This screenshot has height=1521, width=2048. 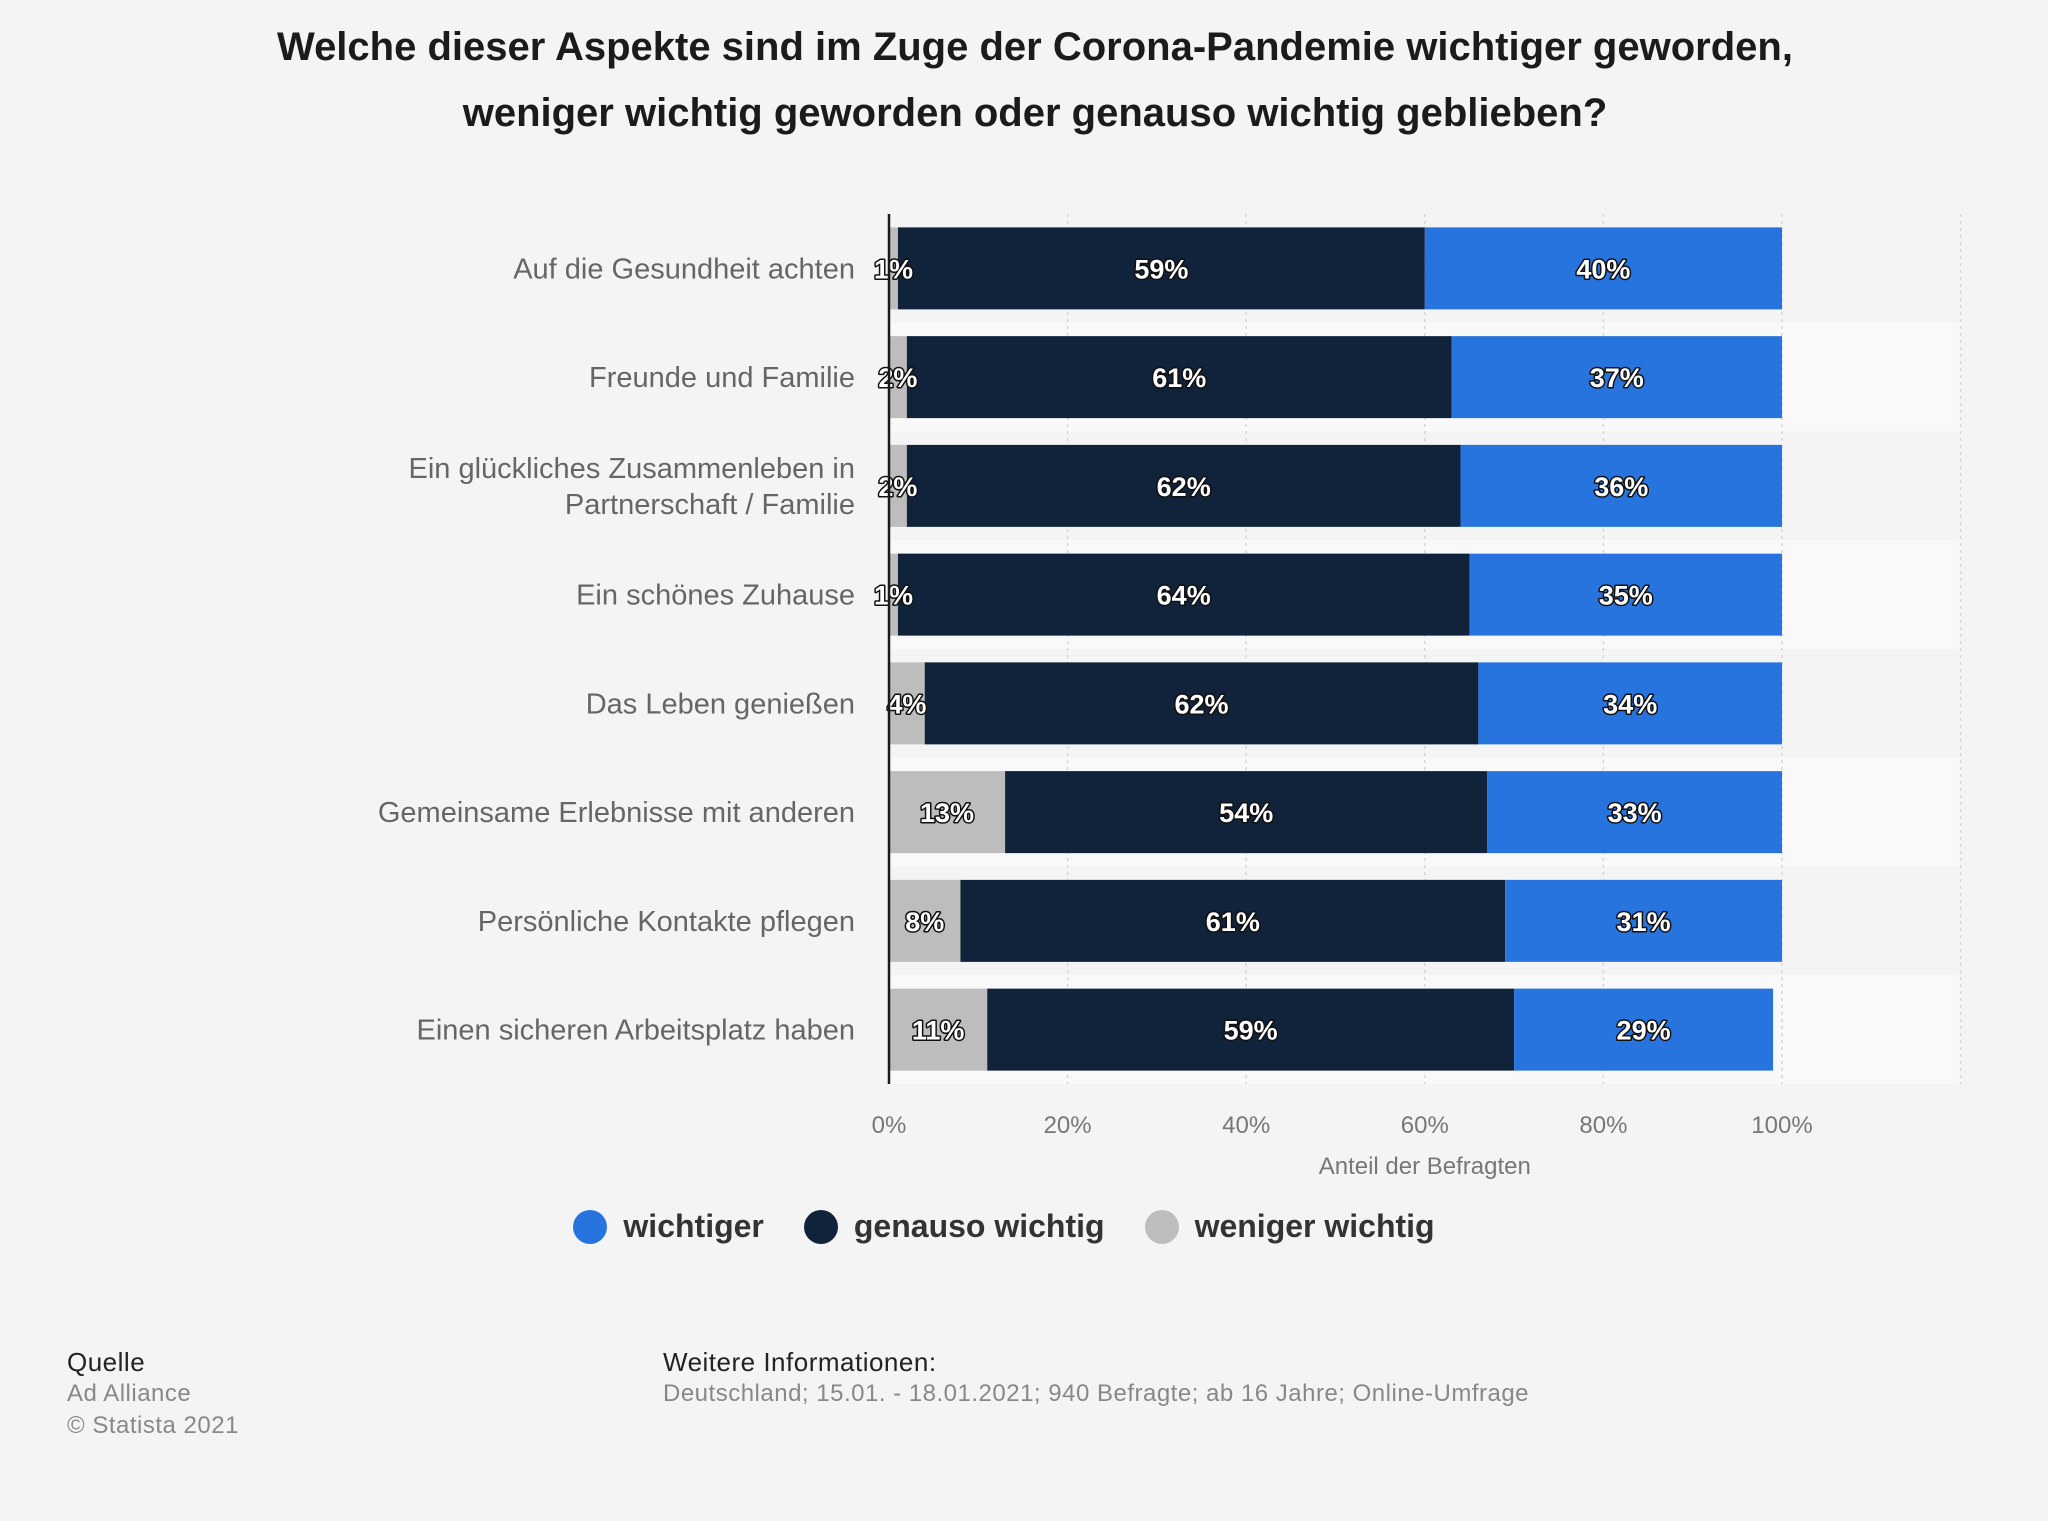 I want to click on data-label-wichtiger: 33%, so click(x=1635, y=813).